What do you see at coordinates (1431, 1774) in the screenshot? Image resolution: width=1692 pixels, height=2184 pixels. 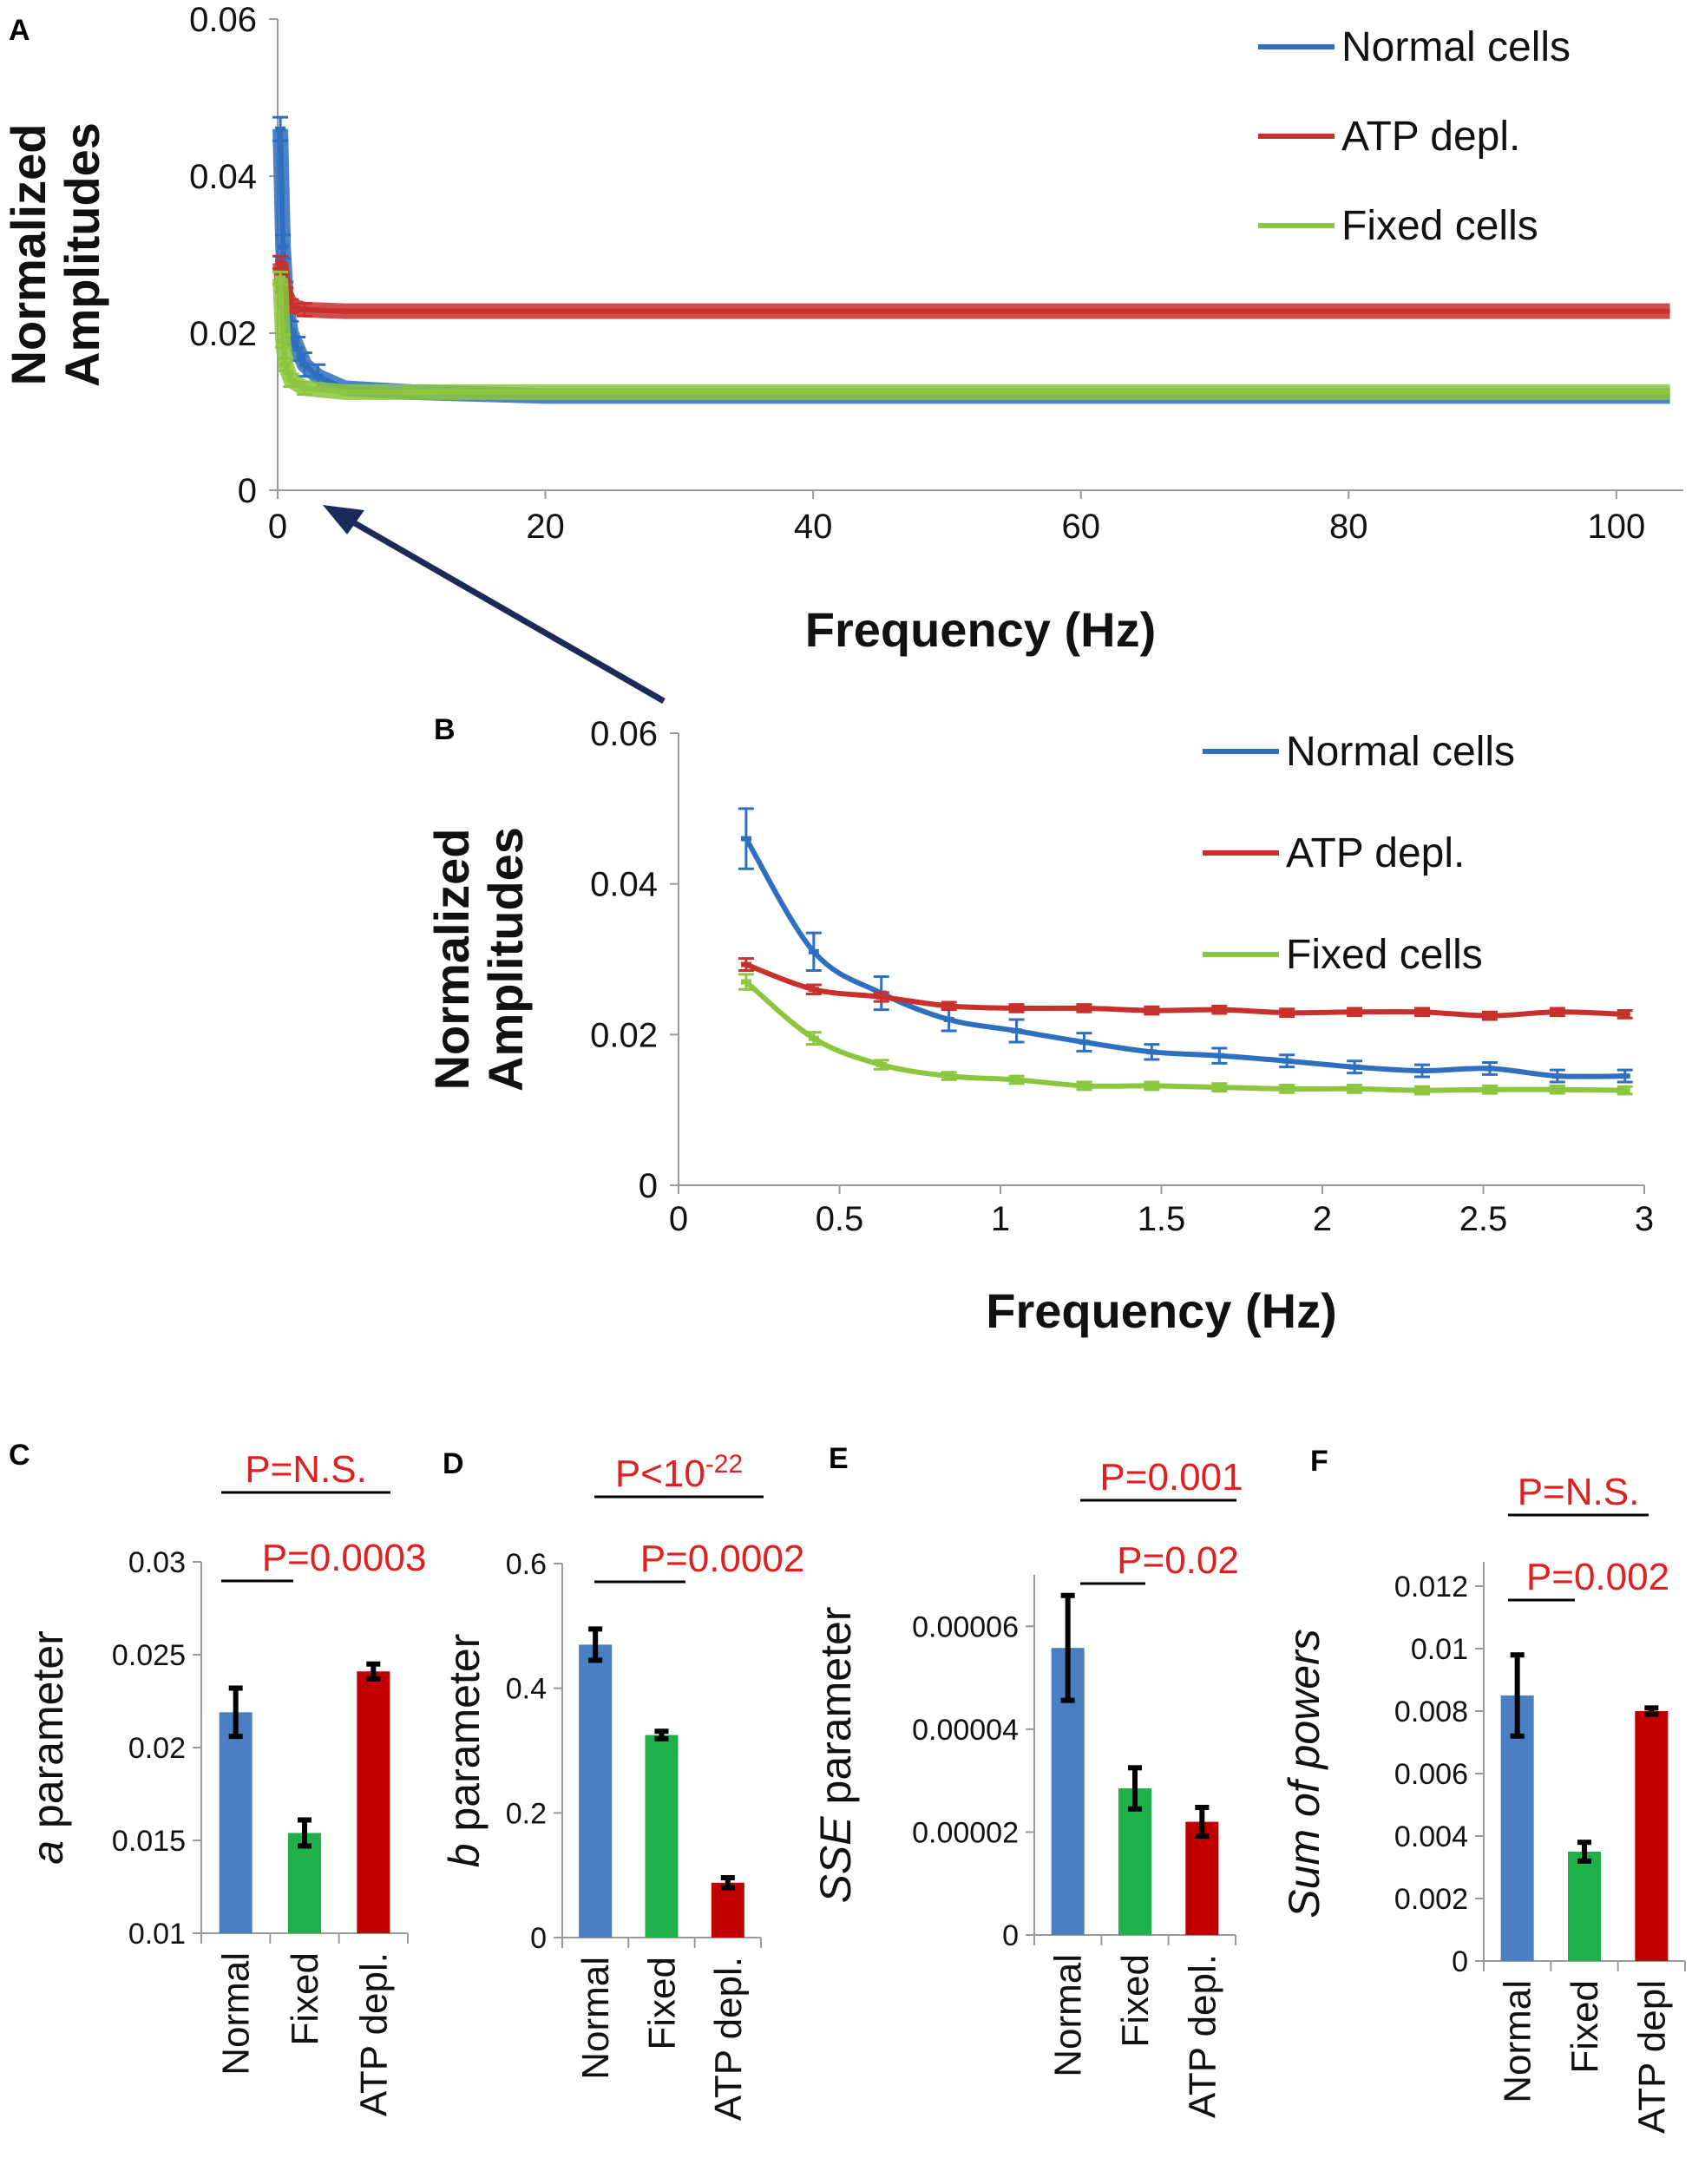 I see `y-tick-label: 0.006` at bounding box center [1431, 1774].